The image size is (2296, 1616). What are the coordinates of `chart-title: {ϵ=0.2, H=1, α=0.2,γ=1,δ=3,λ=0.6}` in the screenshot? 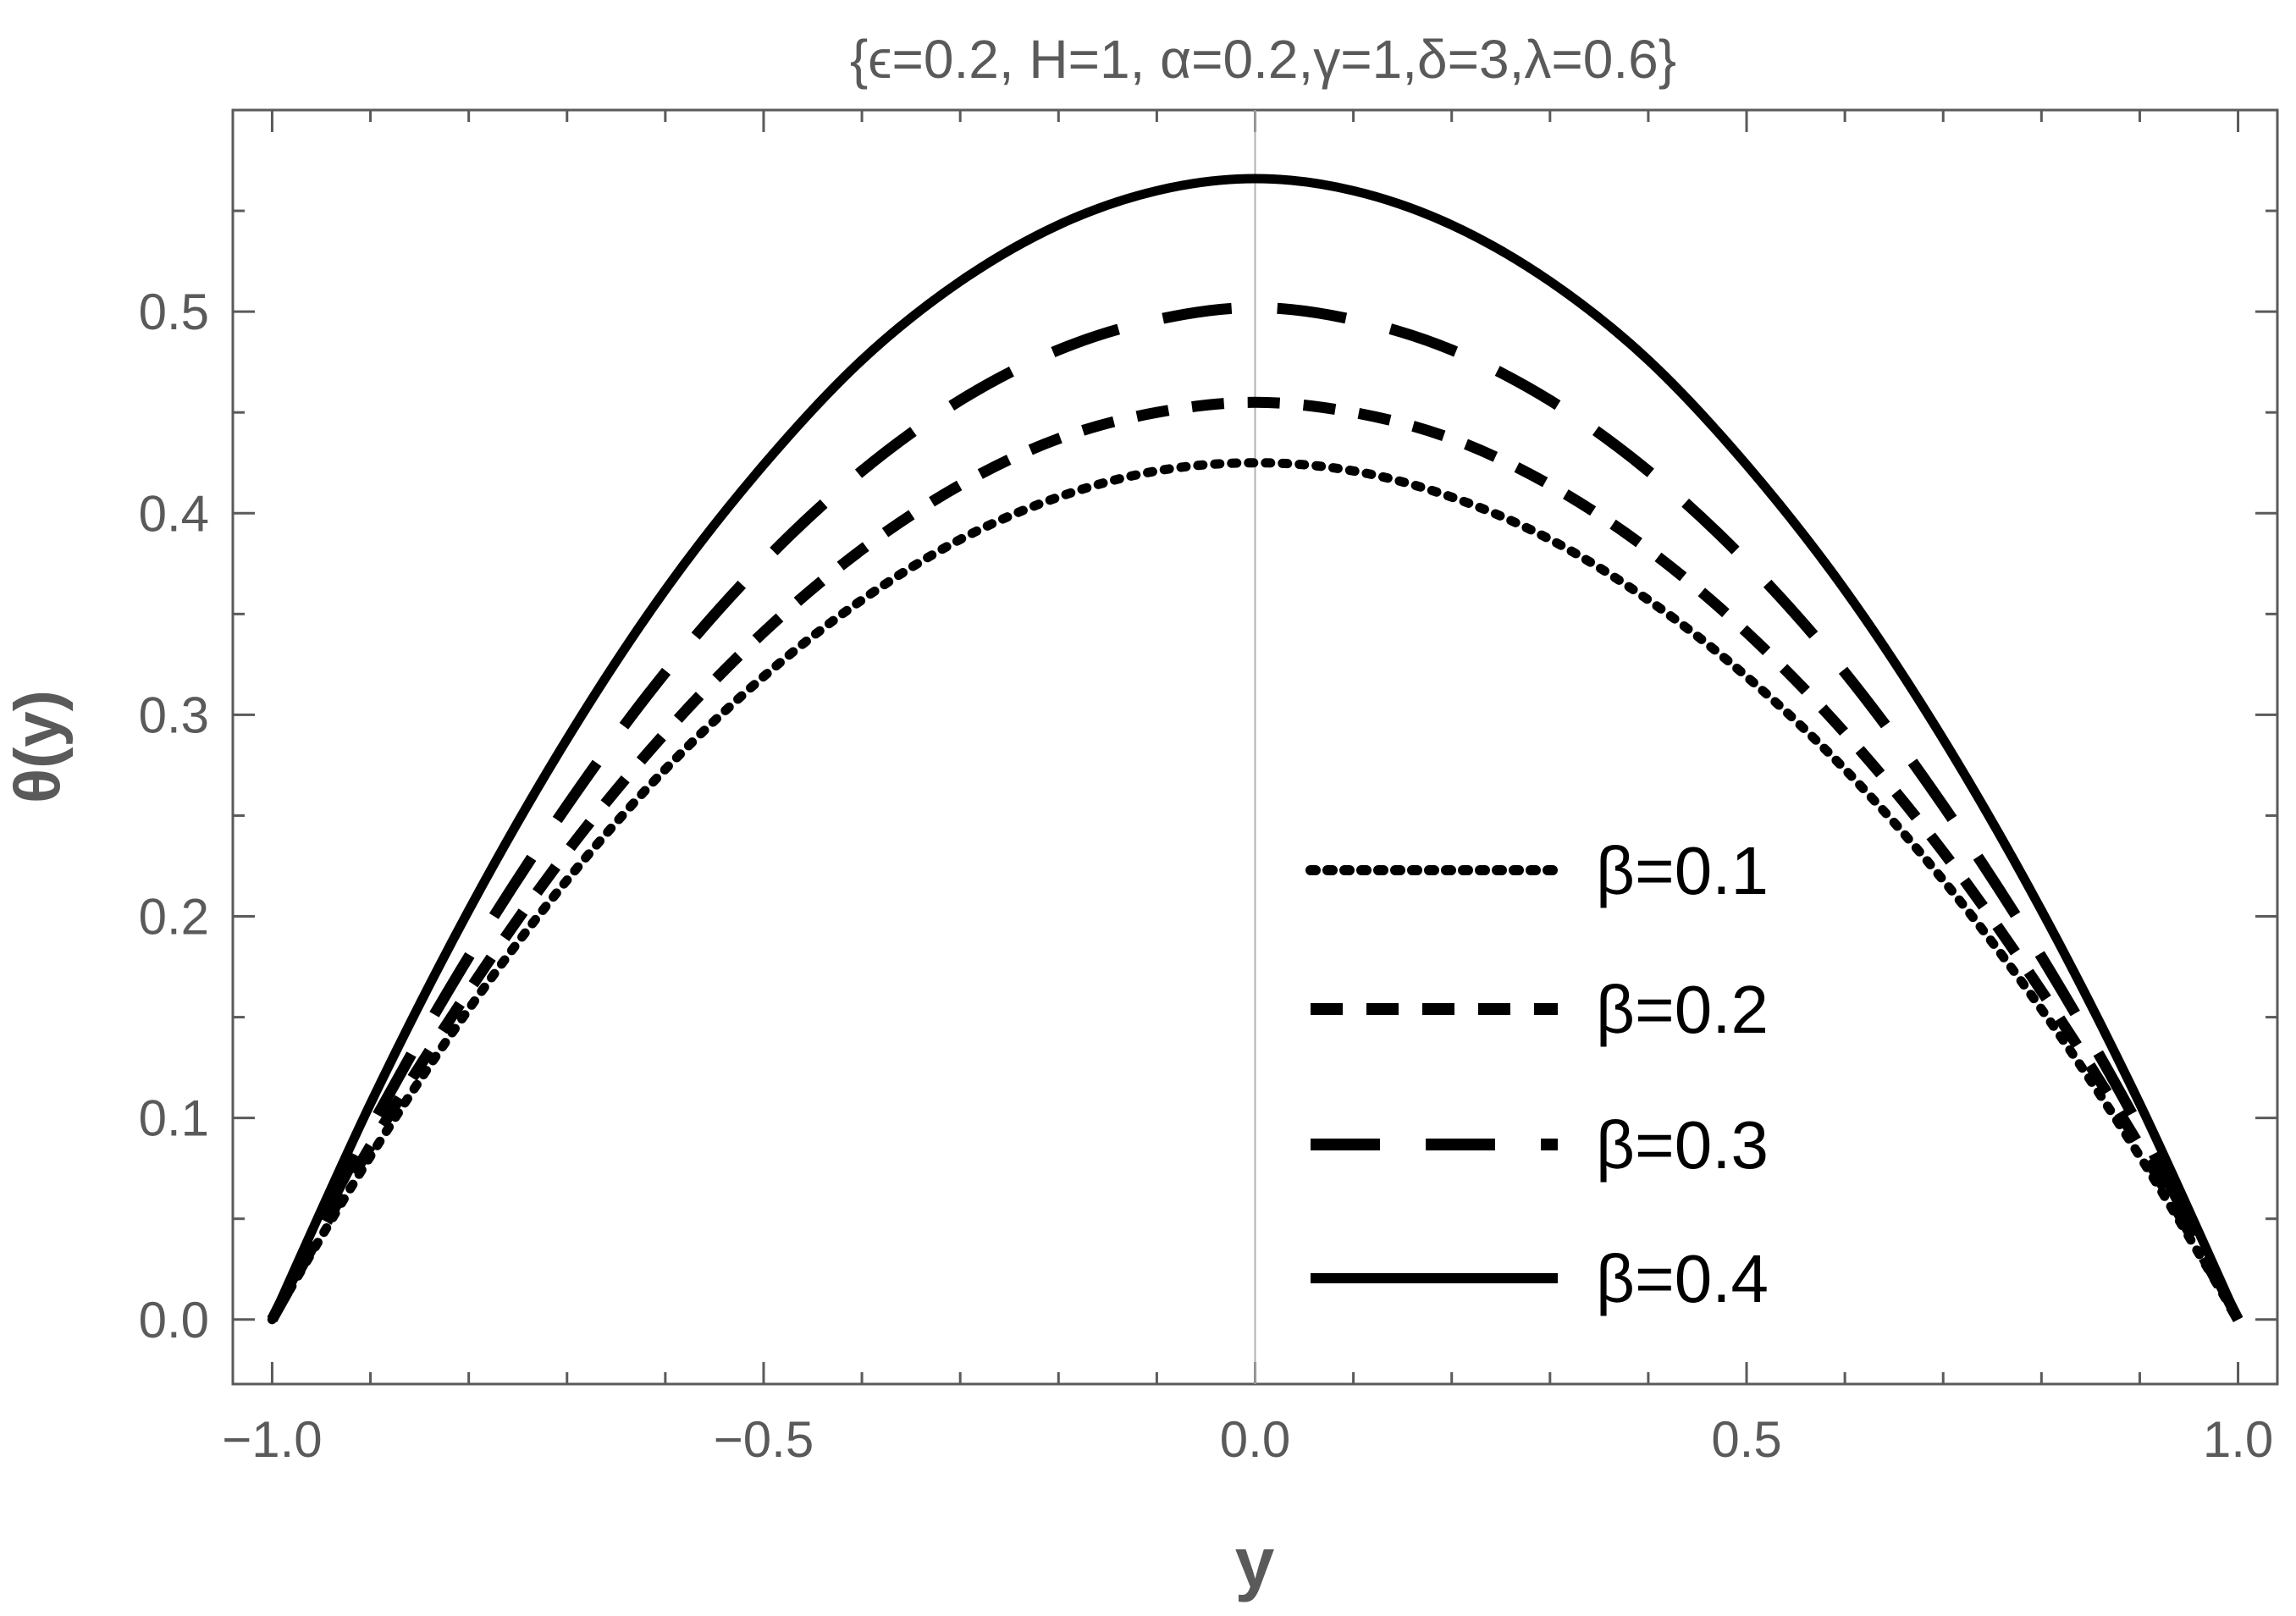 It's located at (1263, 59).